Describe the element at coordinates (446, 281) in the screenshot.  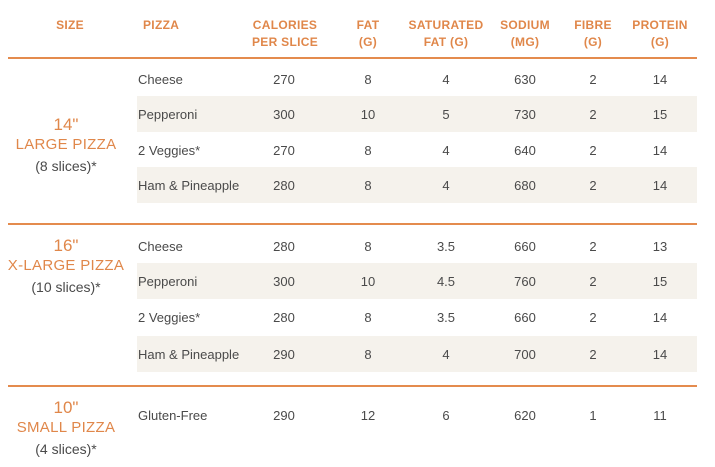
I see `cell-saturated-fat: 4.5` at that location.